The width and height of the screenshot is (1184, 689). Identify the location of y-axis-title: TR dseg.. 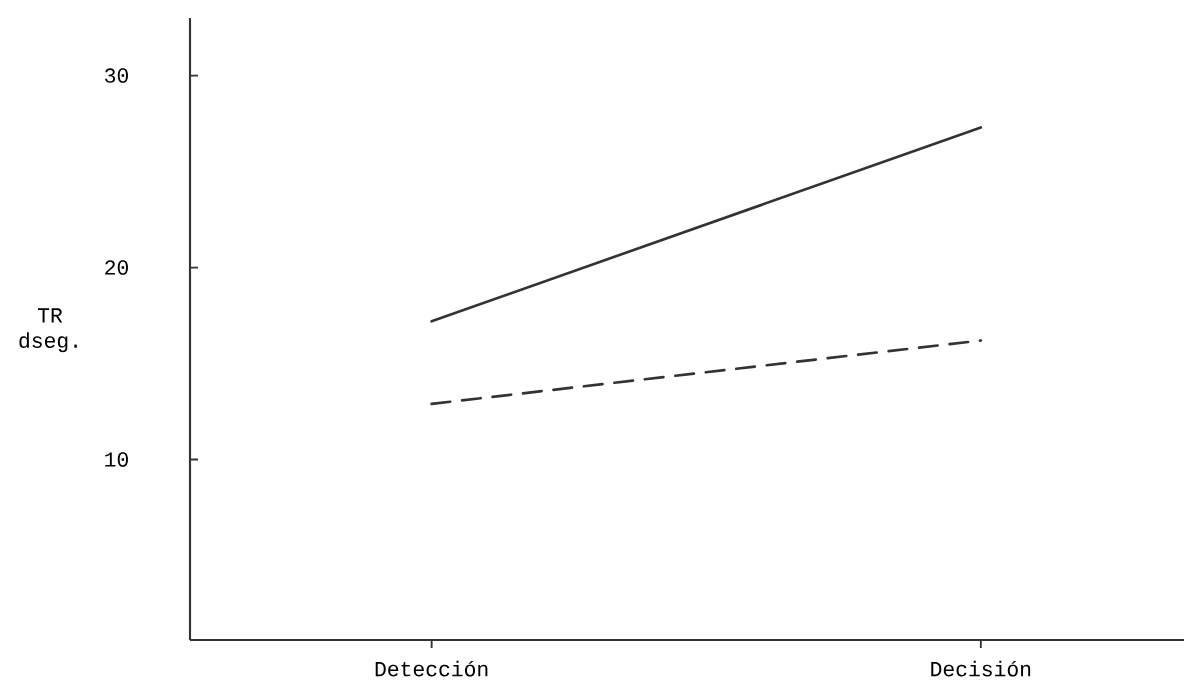
(48, 330).